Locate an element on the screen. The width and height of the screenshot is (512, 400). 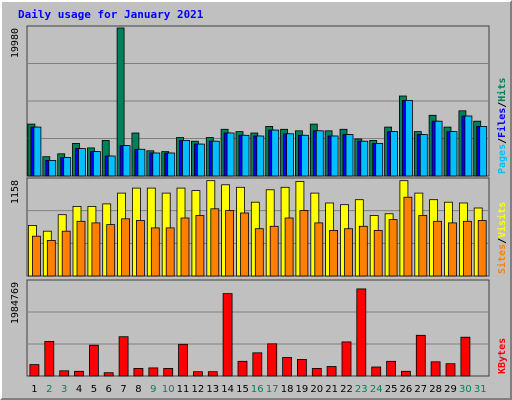
pages-files-hits-legend: Pages/Files/Hits is located at coordinates (502, 126).